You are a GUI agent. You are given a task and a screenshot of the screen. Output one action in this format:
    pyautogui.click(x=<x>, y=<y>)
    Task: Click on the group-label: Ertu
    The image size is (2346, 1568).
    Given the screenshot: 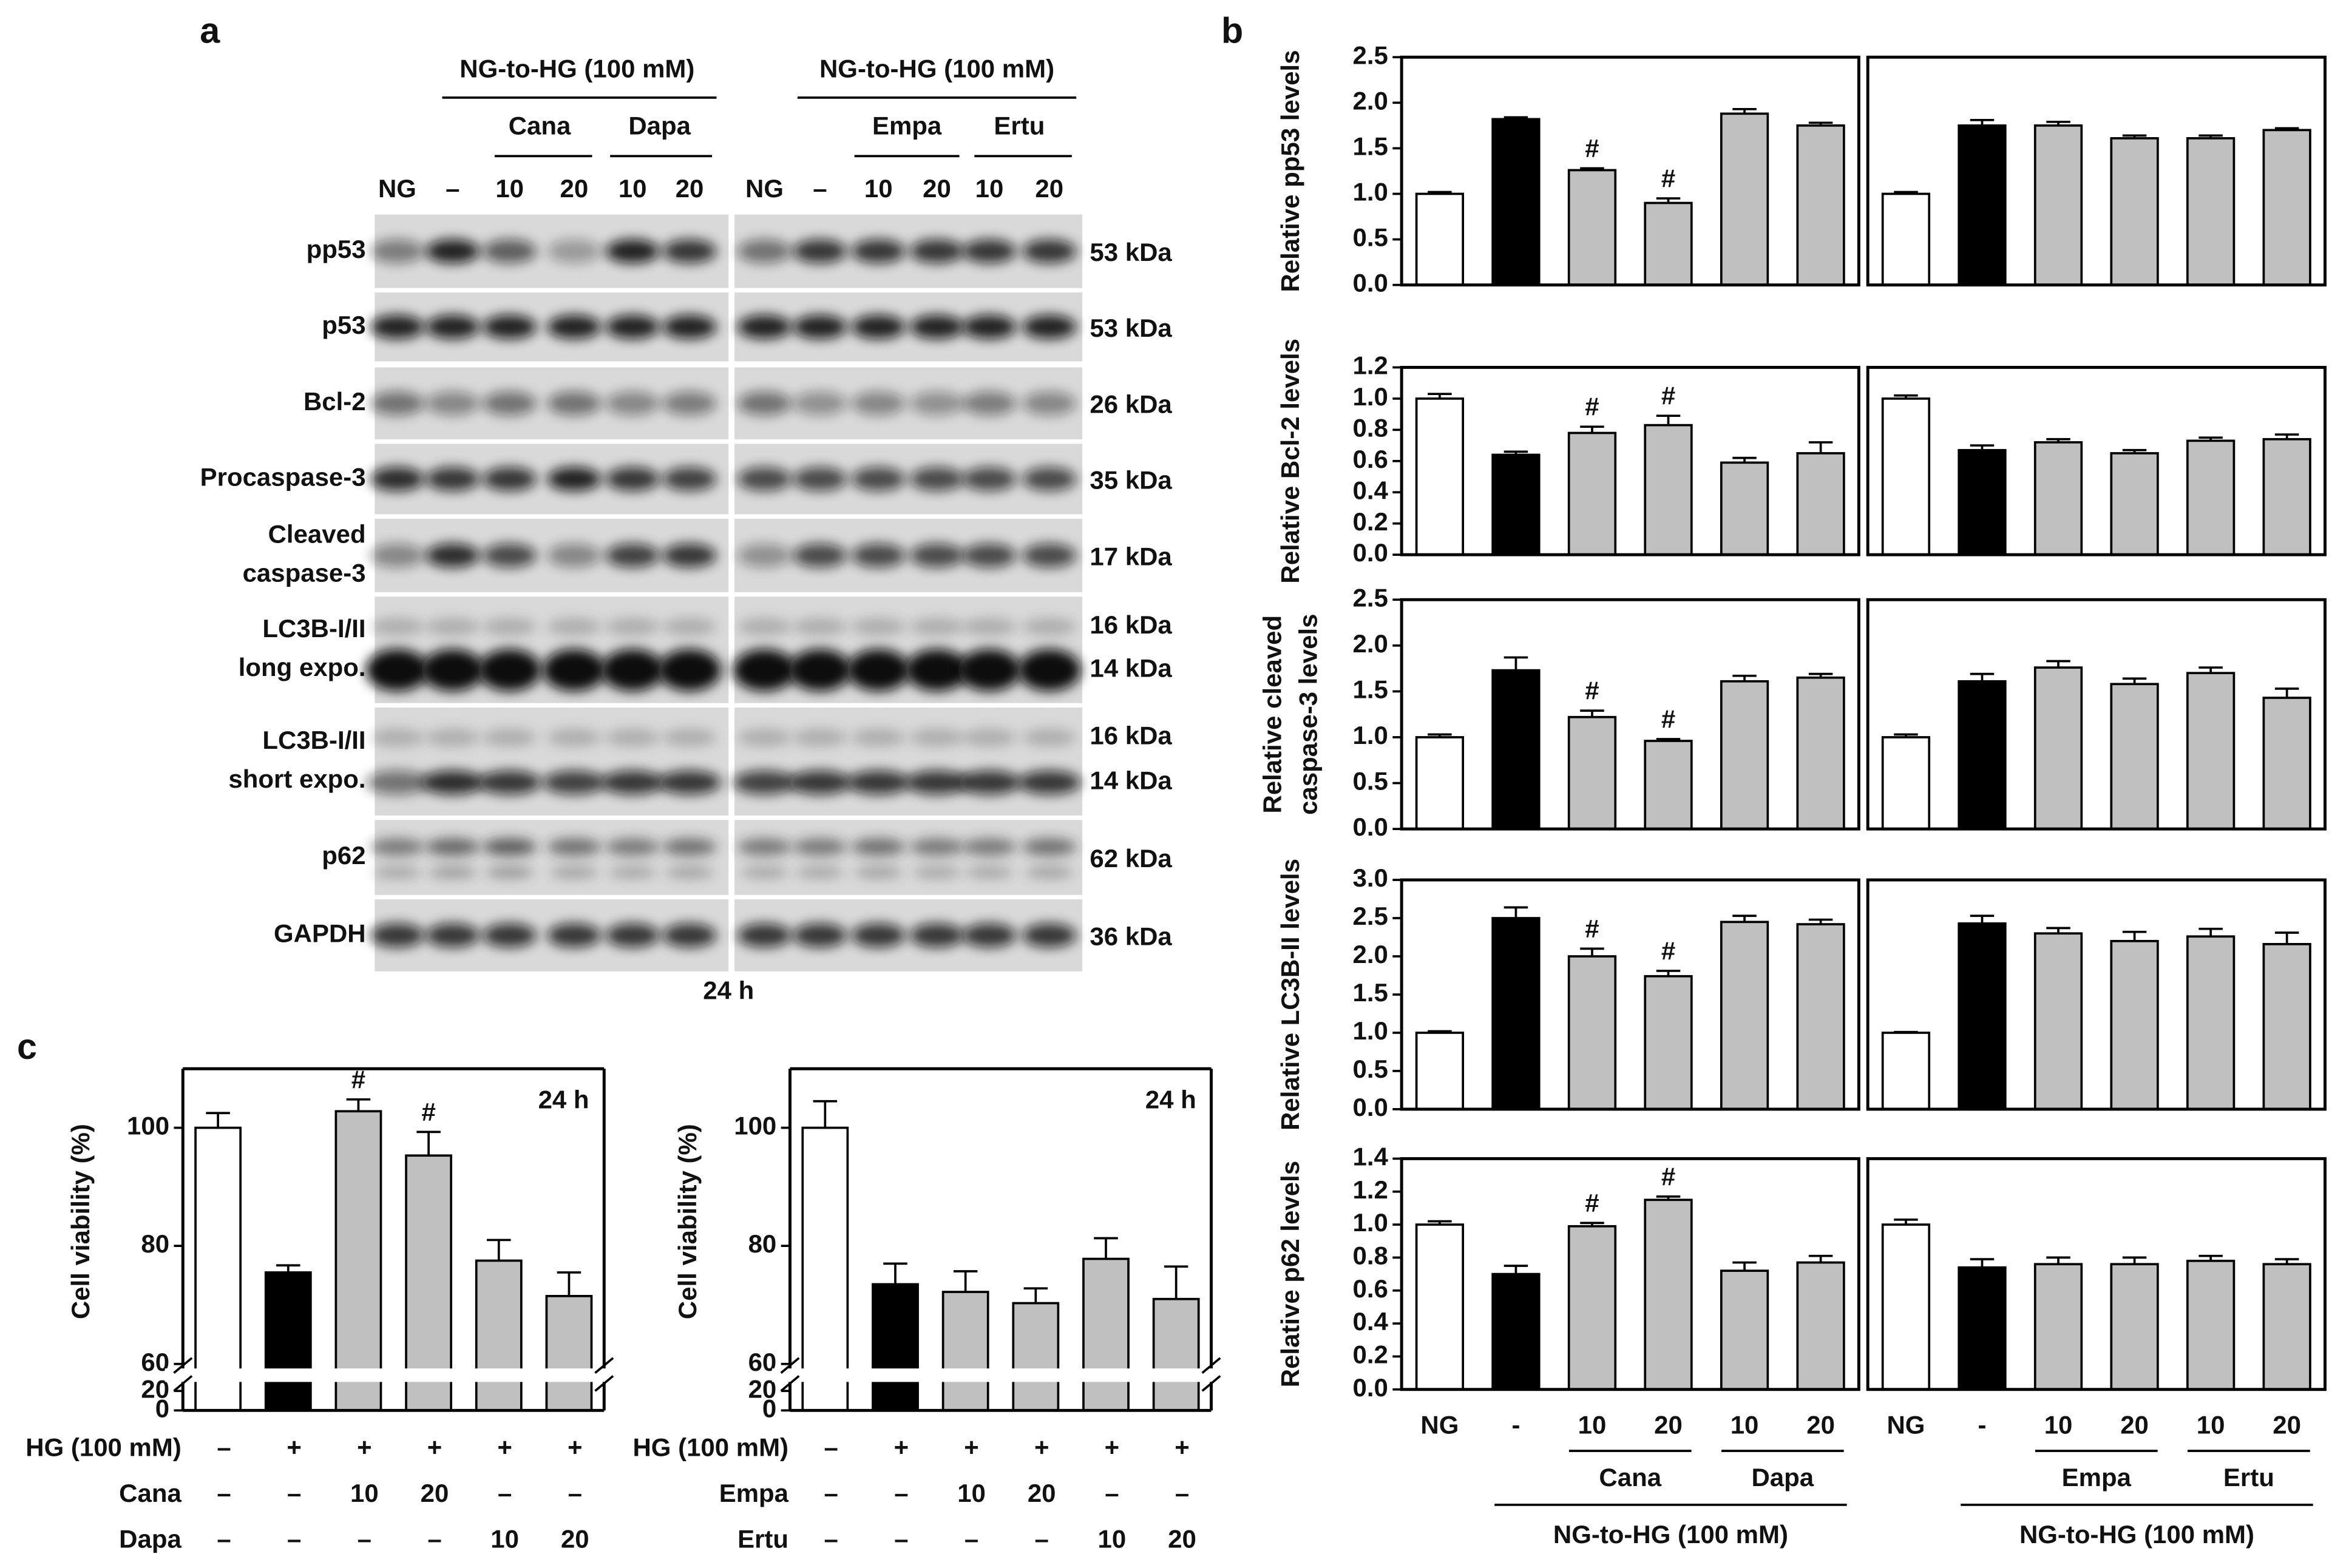 What is the action you would take?
    pyautogui.click(x=2248, y=1478)
    